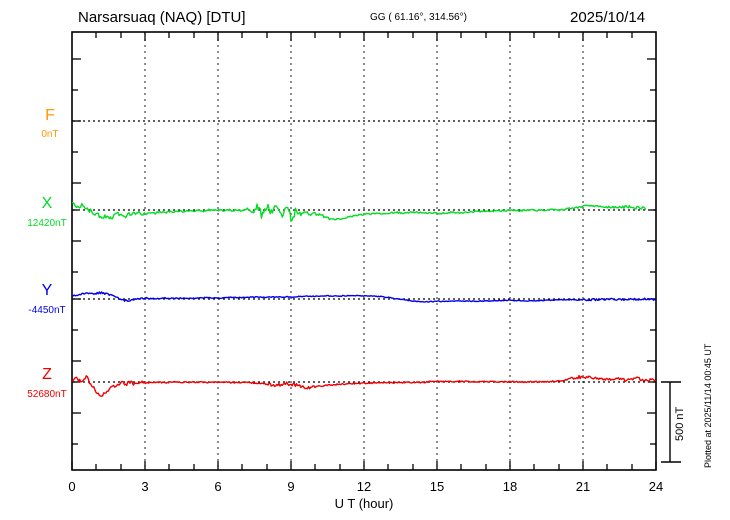 The width and height of the screenshot is (730, 520). What do you see at coordinates (651, 251) in the screenshot?
I see `y-axis-ticks-right` at bounding box center [651, 251].